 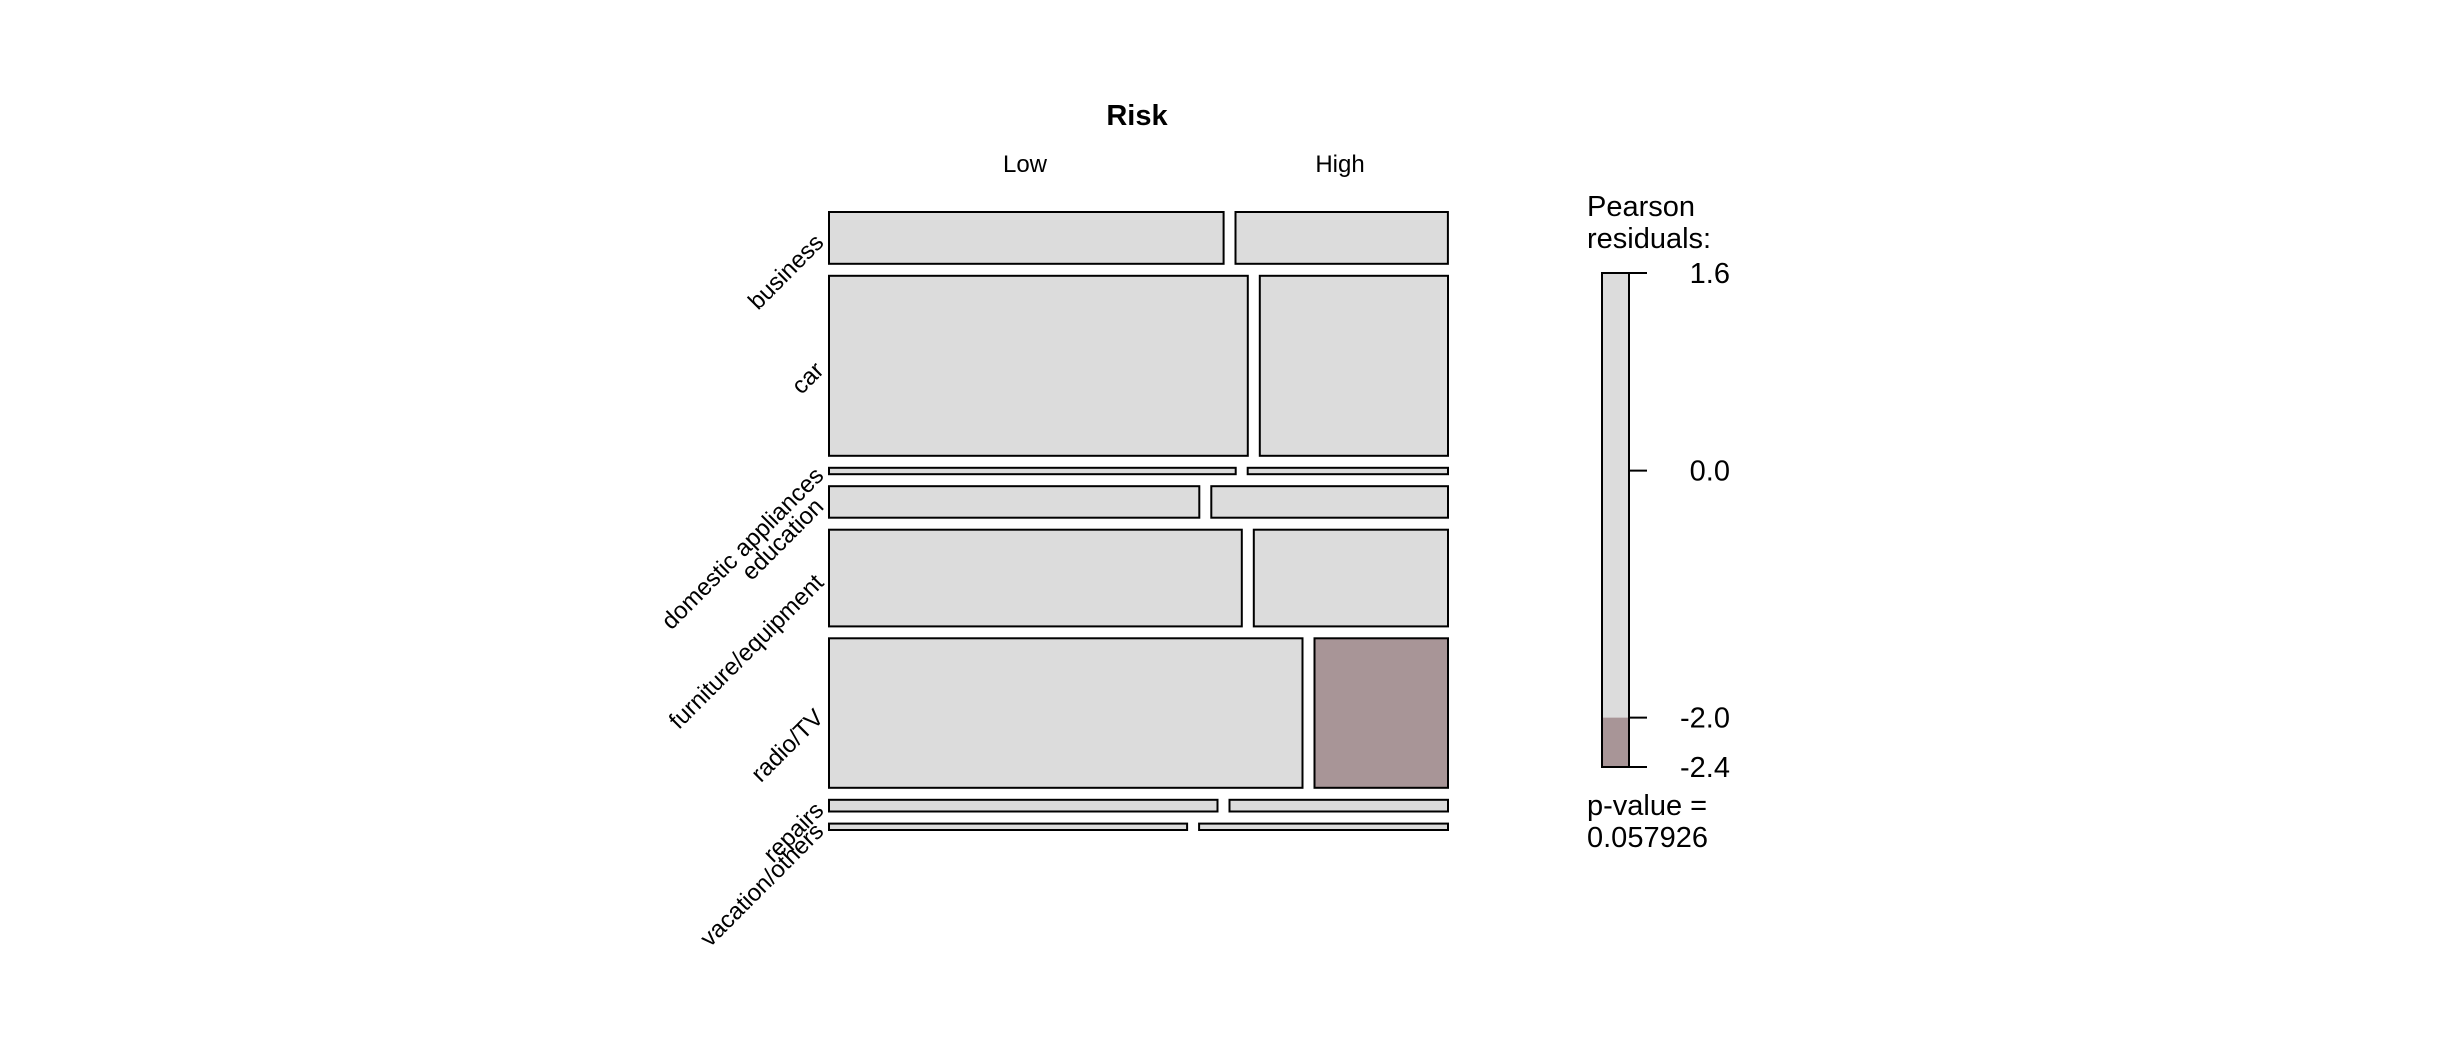 I want to click on legend-neutral-band, so click(x=1615, y=495).